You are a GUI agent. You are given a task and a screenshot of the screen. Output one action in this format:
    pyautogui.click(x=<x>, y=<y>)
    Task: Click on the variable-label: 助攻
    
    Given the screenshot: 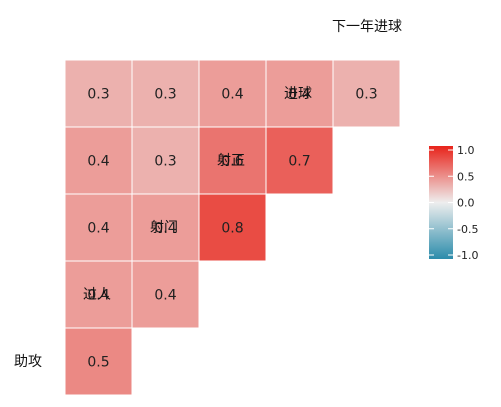 What is the action you would take?
    pyautogui.click(x=28, y=362)
    